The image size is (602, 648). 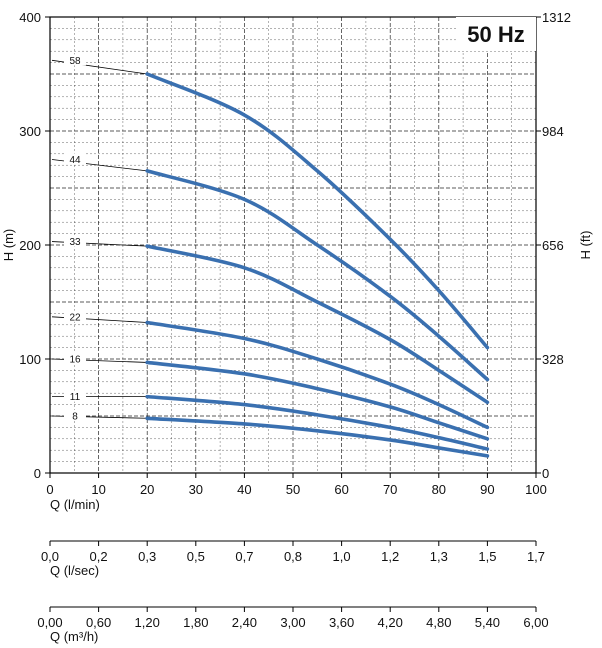 I want to click on stage-label-22: 22, so click(x=75, y=317).